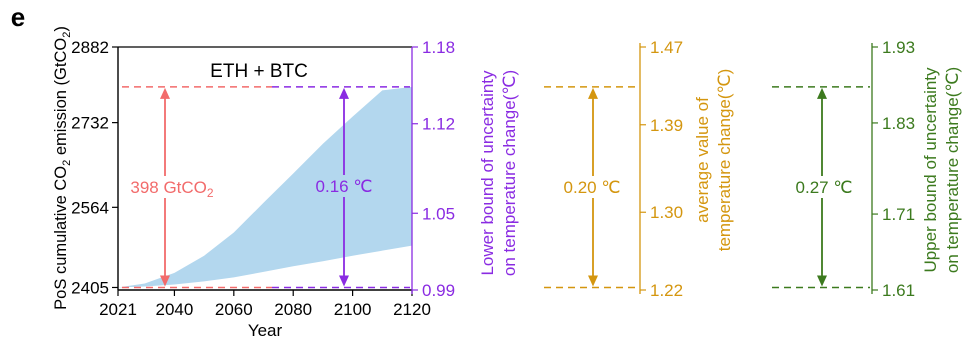 This screenshot has height=341, width=971. Describe the element at coordinates (898, 47) in the screenshot. I see `temperature-tick-label: 1.93` at that location.